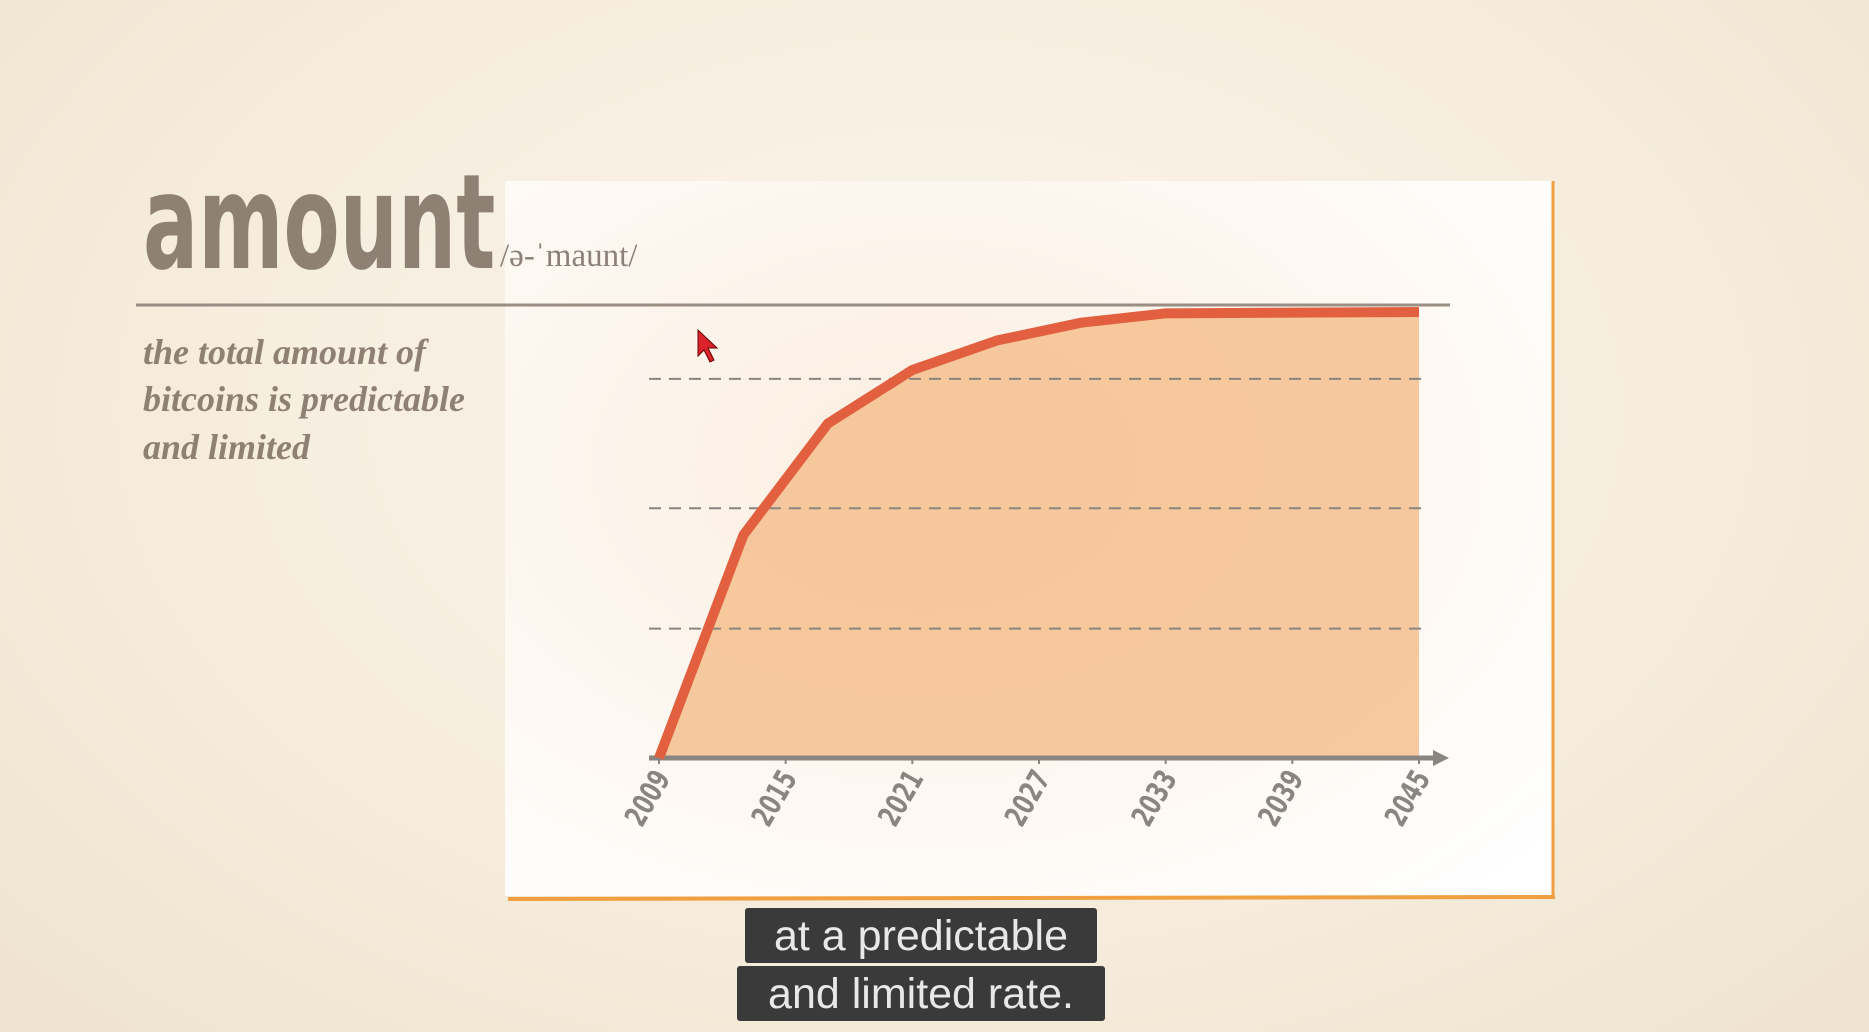 Image resolution: width=1869 pixels, height=1032 pixels. I want to click on definition-line: bitcoins is predictable, so click(304, 399).